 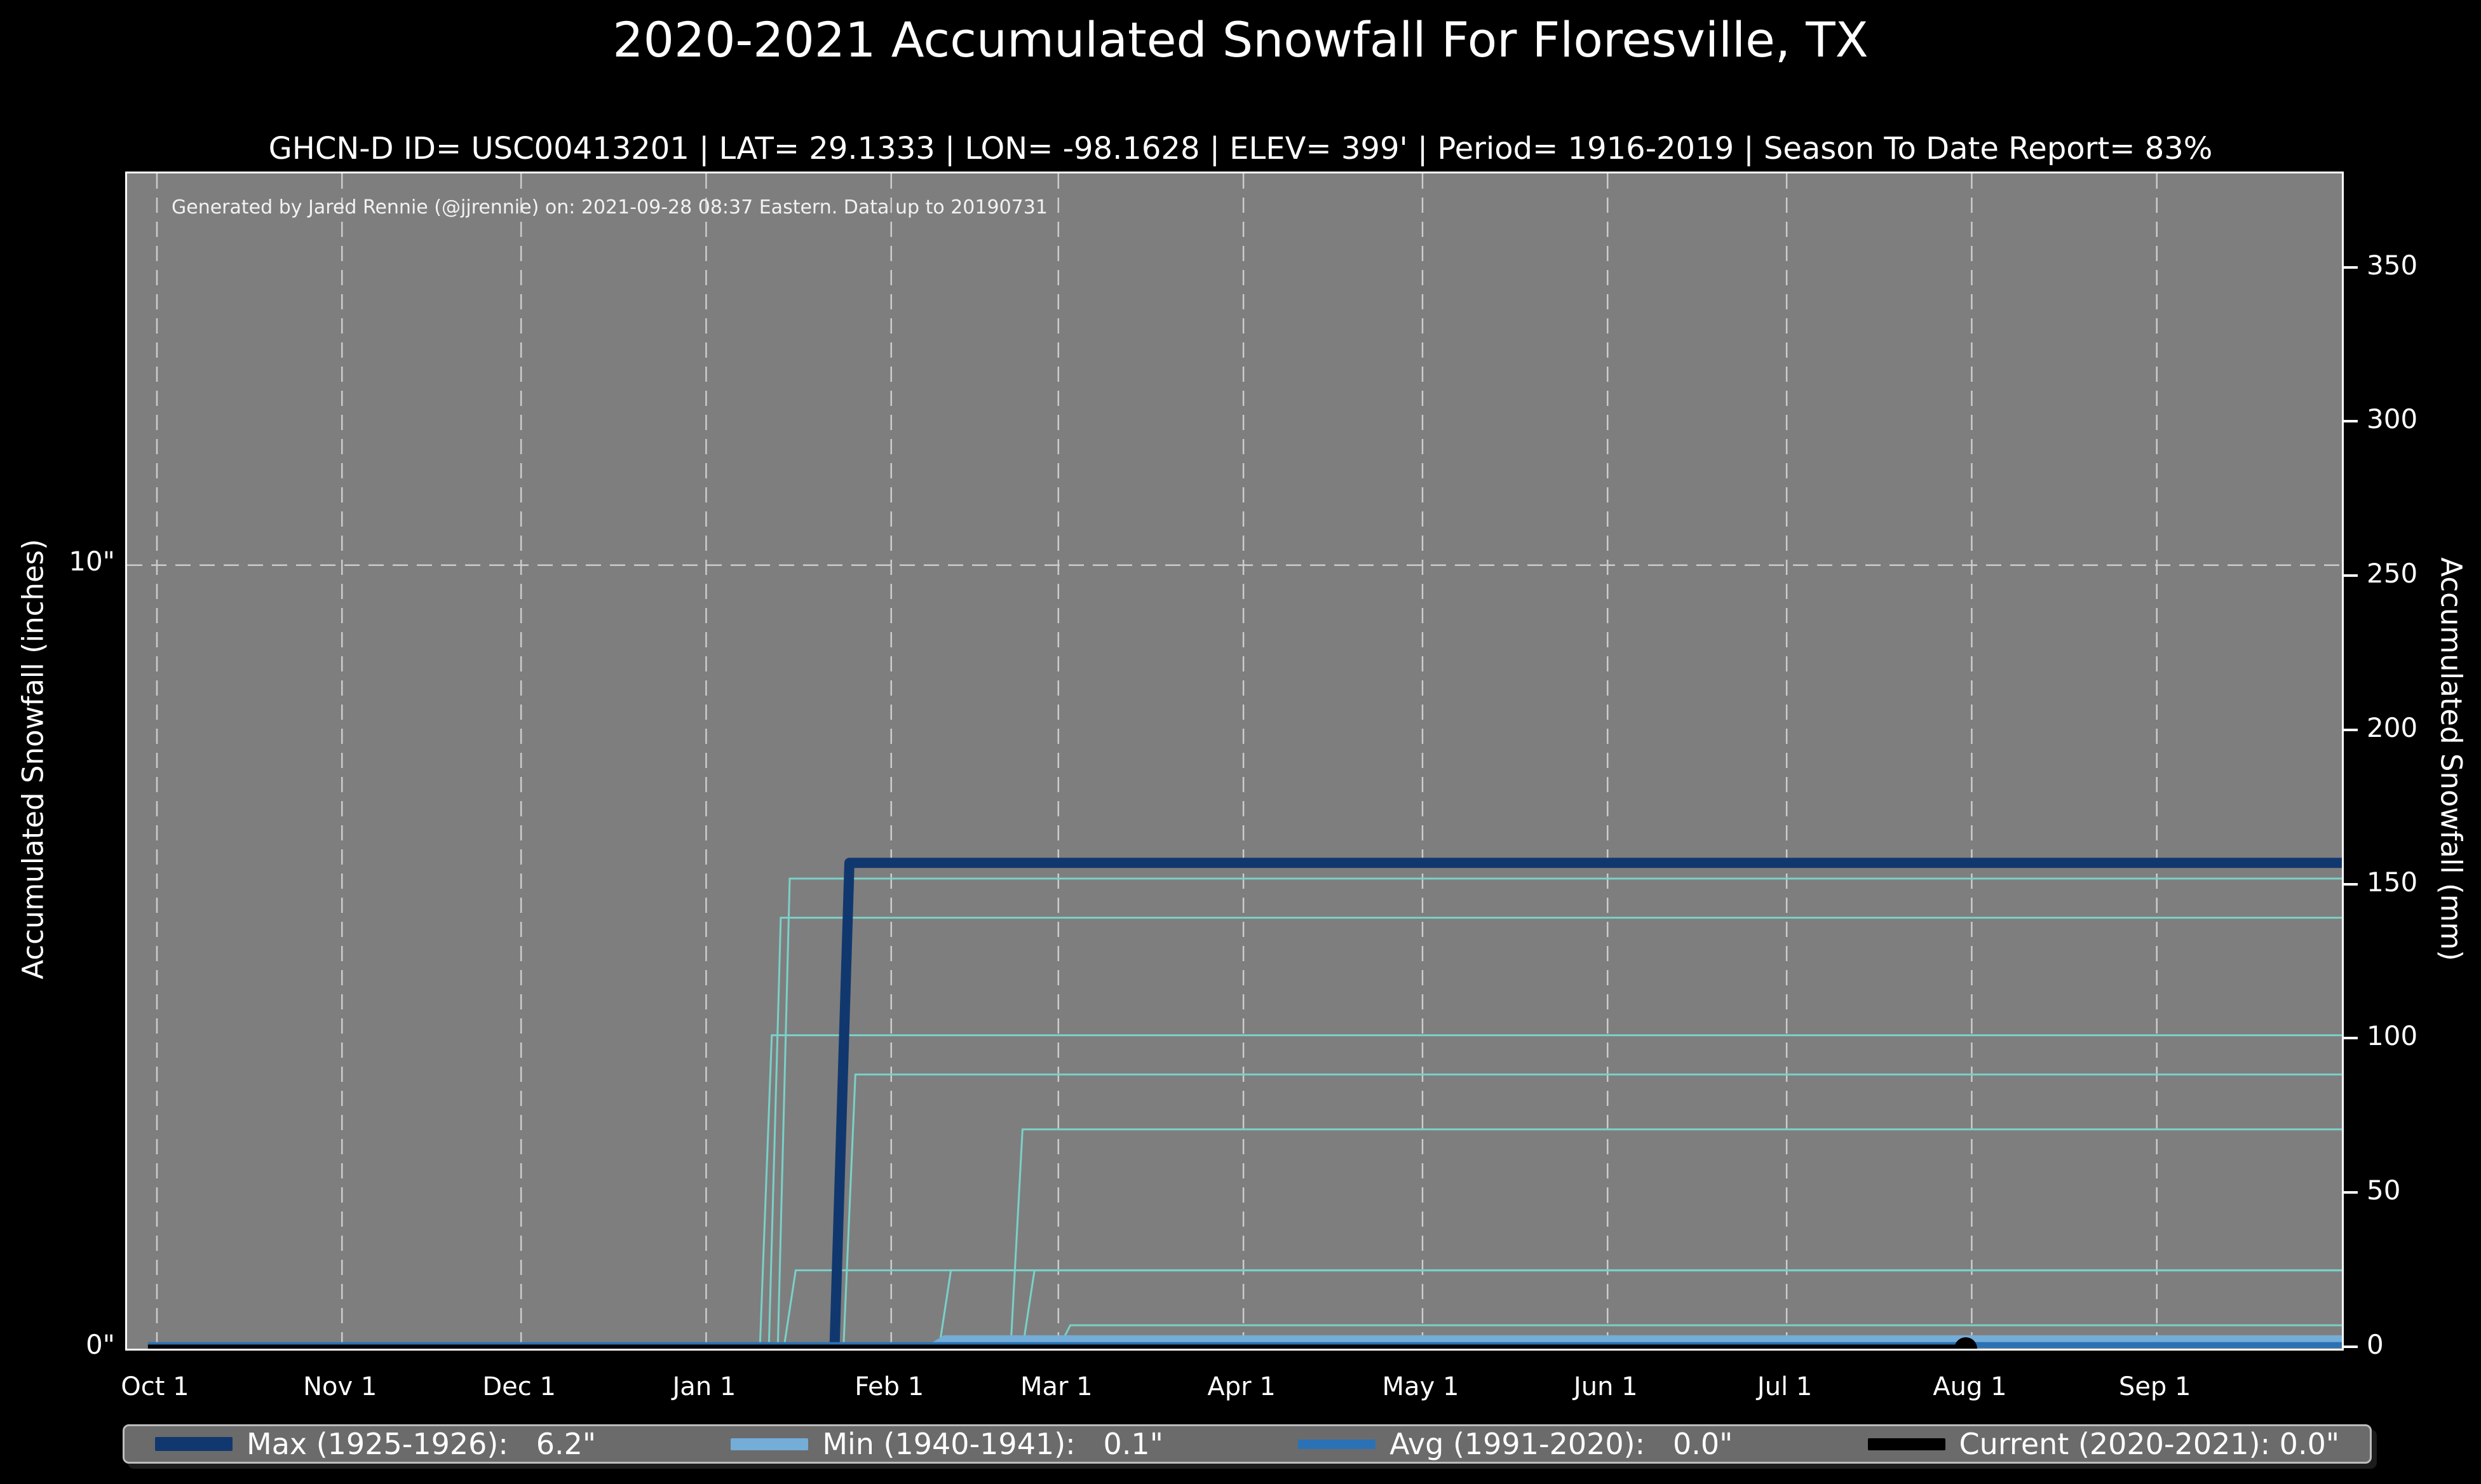 I want to click on legend-swatch-max, so click(x=194, y=1444).